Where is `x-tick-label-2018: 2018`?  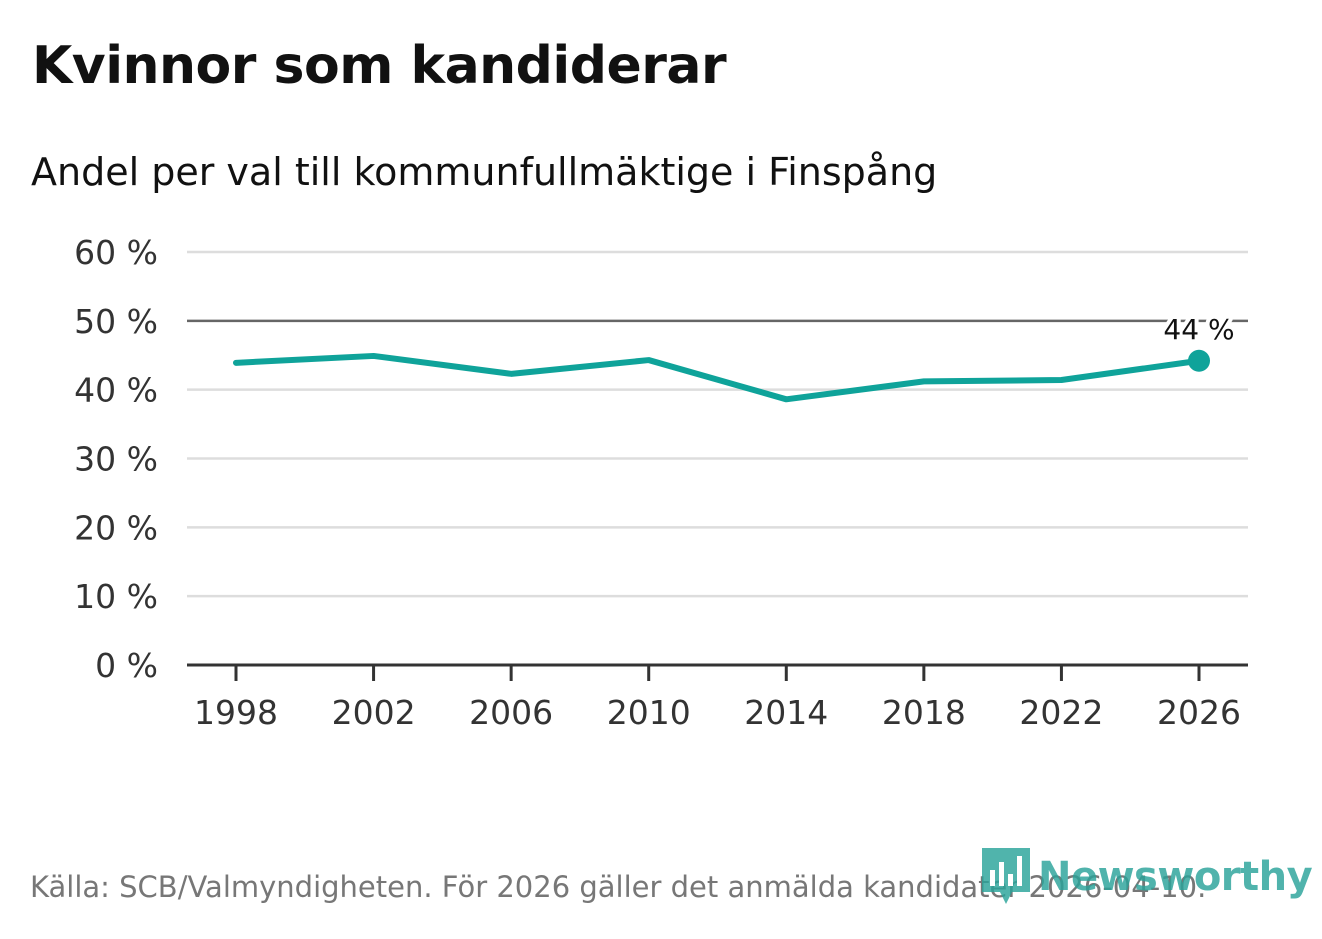
x-tick-label-2018: 2018 is located at coordinates (924, 712).